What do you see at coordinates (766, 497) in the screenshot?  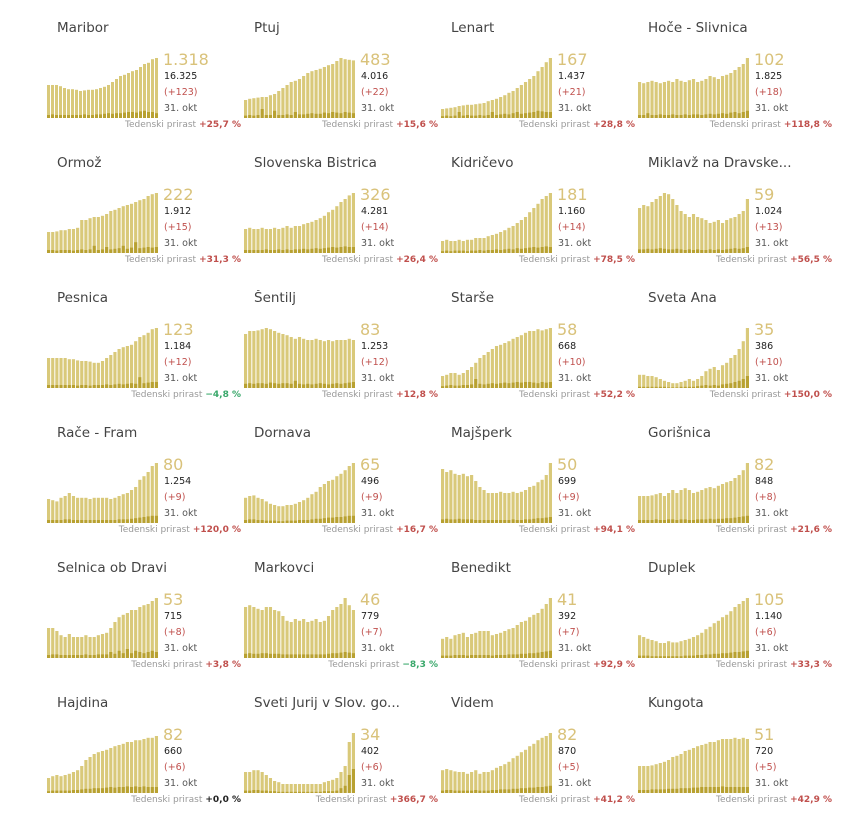 I see `new-cases-value: (+8)` at bounding box center [766, 497].